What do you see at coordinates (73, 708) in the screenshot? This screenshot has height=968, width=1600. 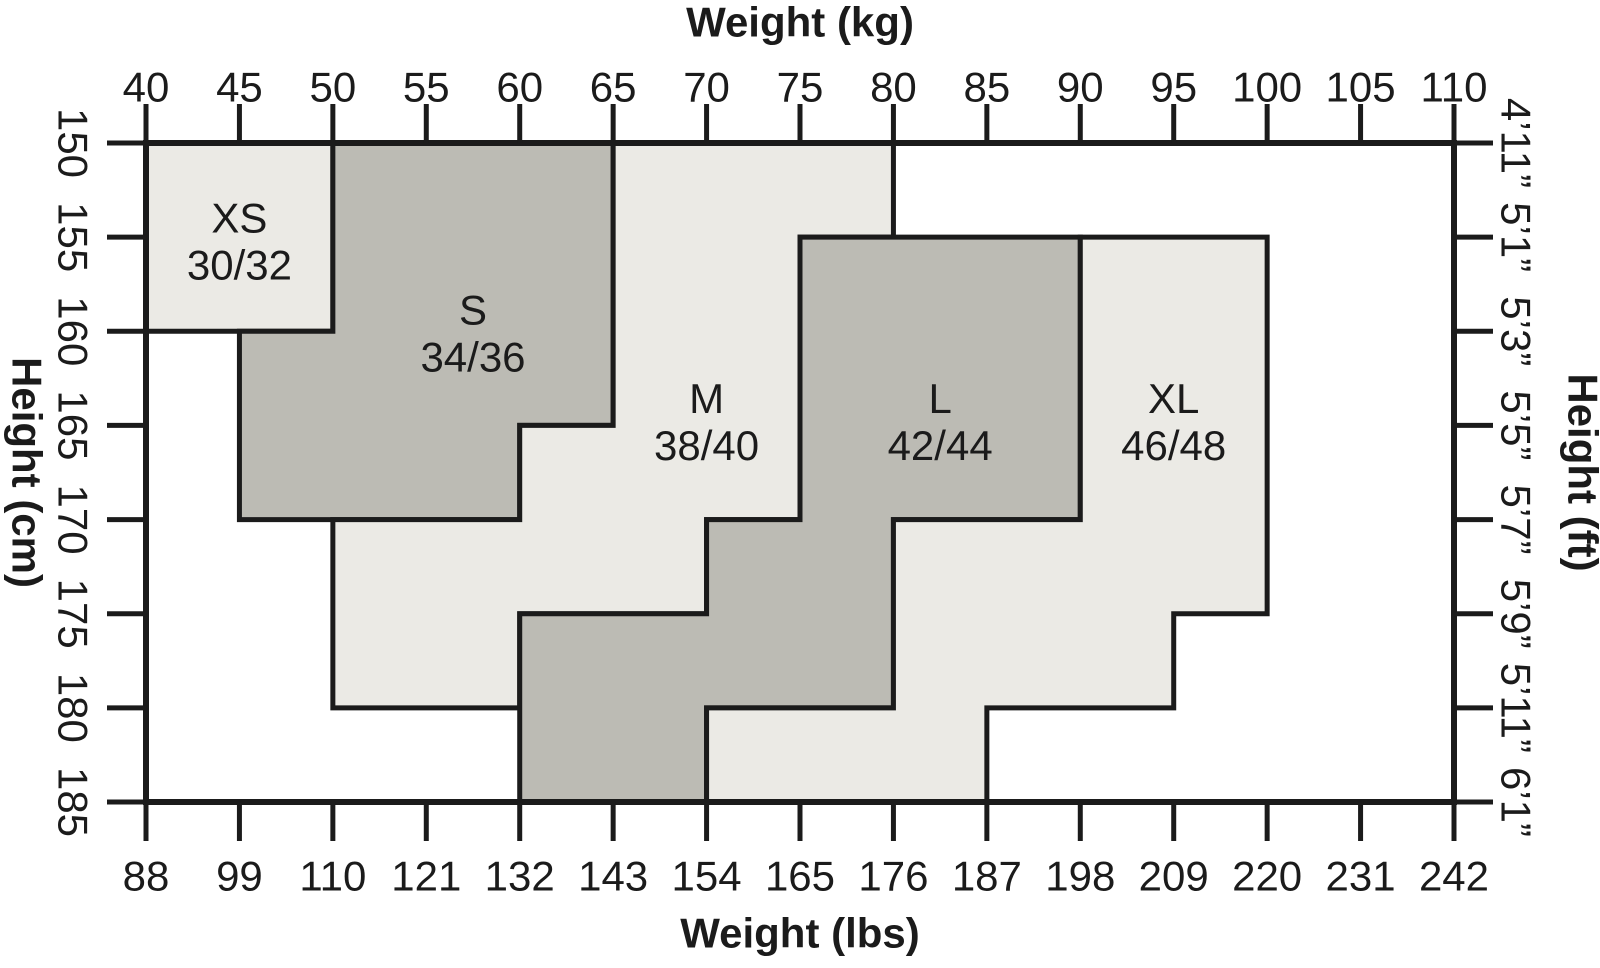 I see `left-tick-label: 180` at bounding box center [73, 708].